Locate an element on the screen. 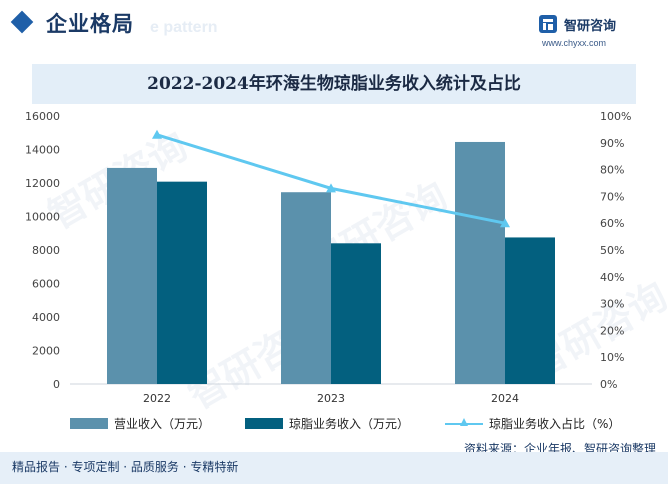 The width and height of the screenshot is (668, 484). brand-name: 智研咨询 is located at coordinates (590, 26).